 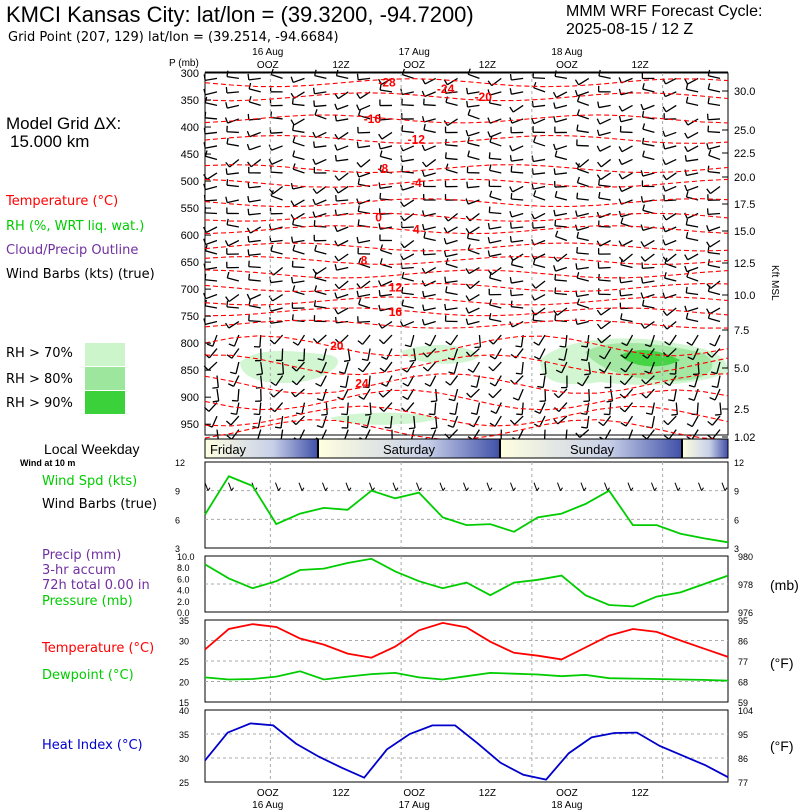 What do you see at coordinates (90, 481) in the screenshot?
I see `wind-speed-label: Wind Spd (kts)` at bounding box center [90, 481].